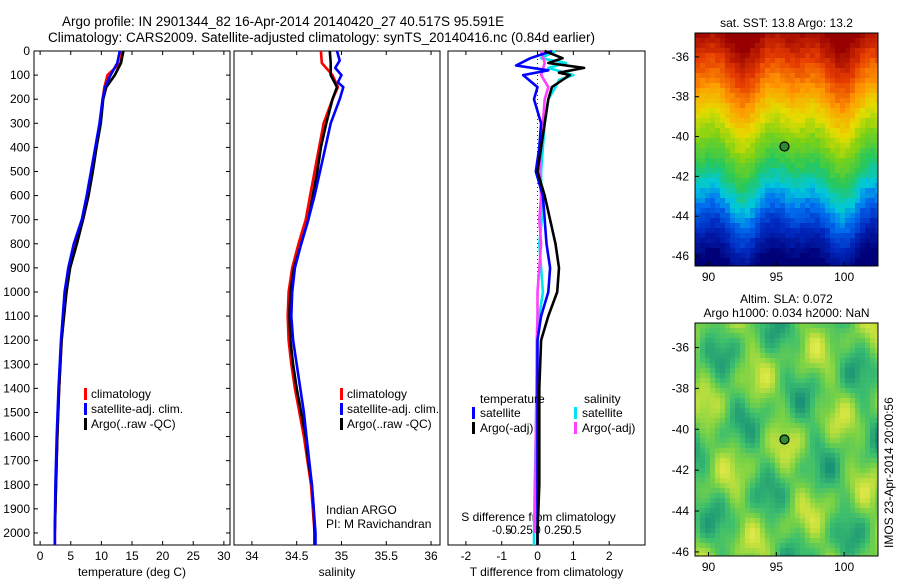 This screenshot has width=900, height=580. Describe the element at coordinates (537, 556) in the screenshot. I see `x-tick-label: 0` at that location.